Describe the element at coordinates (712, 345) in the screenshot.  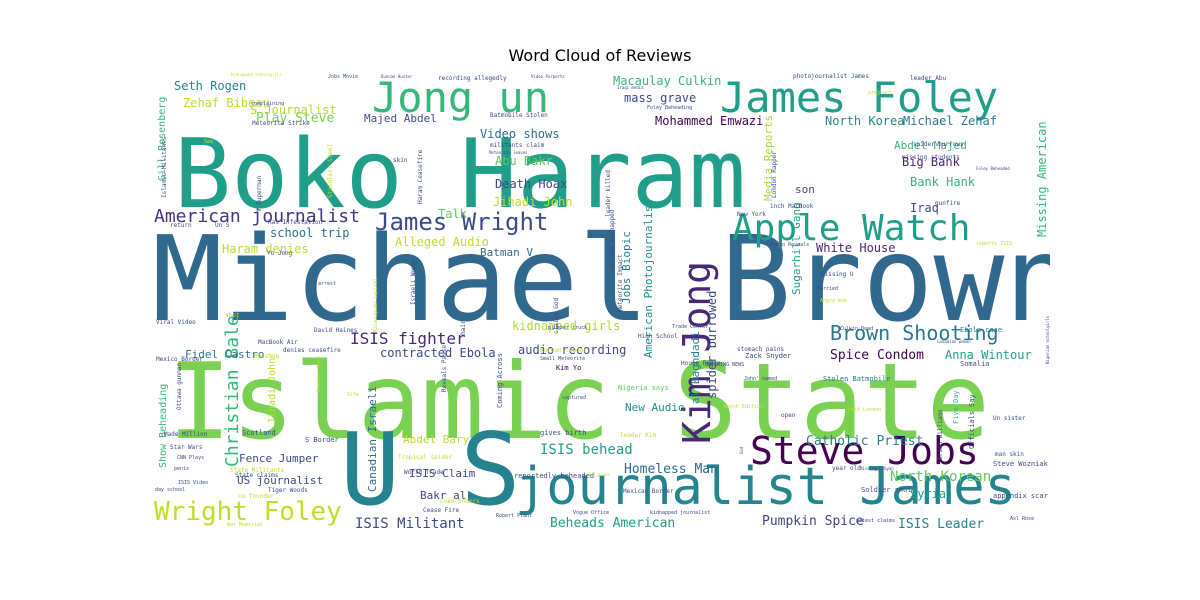
I see `word-spider-burrowed: spider burrowed` at that location.